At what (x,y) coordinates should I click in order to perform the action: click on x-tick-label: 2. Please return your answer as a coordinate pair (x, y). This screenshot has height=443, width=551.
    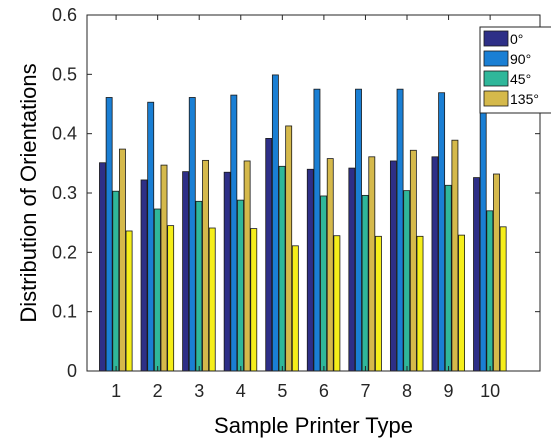
    Looking at the image, I should click on (158, 391).